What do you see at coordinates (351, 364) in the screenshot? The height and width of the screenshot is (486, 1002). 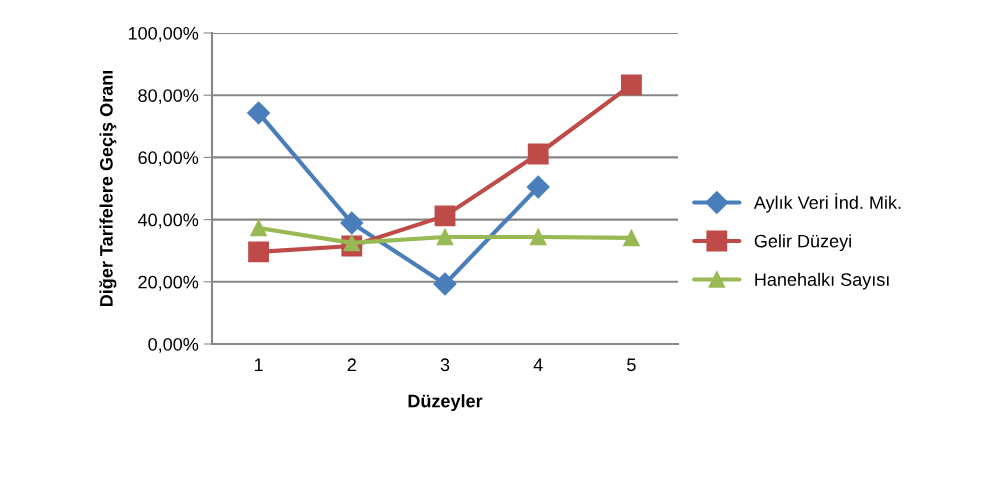 I see `x-tick-label: 2` at bounding box center [351, 364].